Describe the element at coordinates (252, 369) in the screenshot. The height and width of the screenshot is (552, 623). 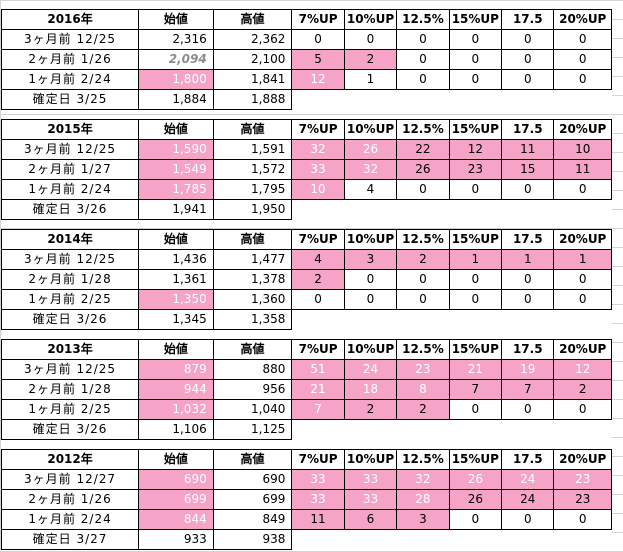
I see `high-price-cell: 880` at that location.